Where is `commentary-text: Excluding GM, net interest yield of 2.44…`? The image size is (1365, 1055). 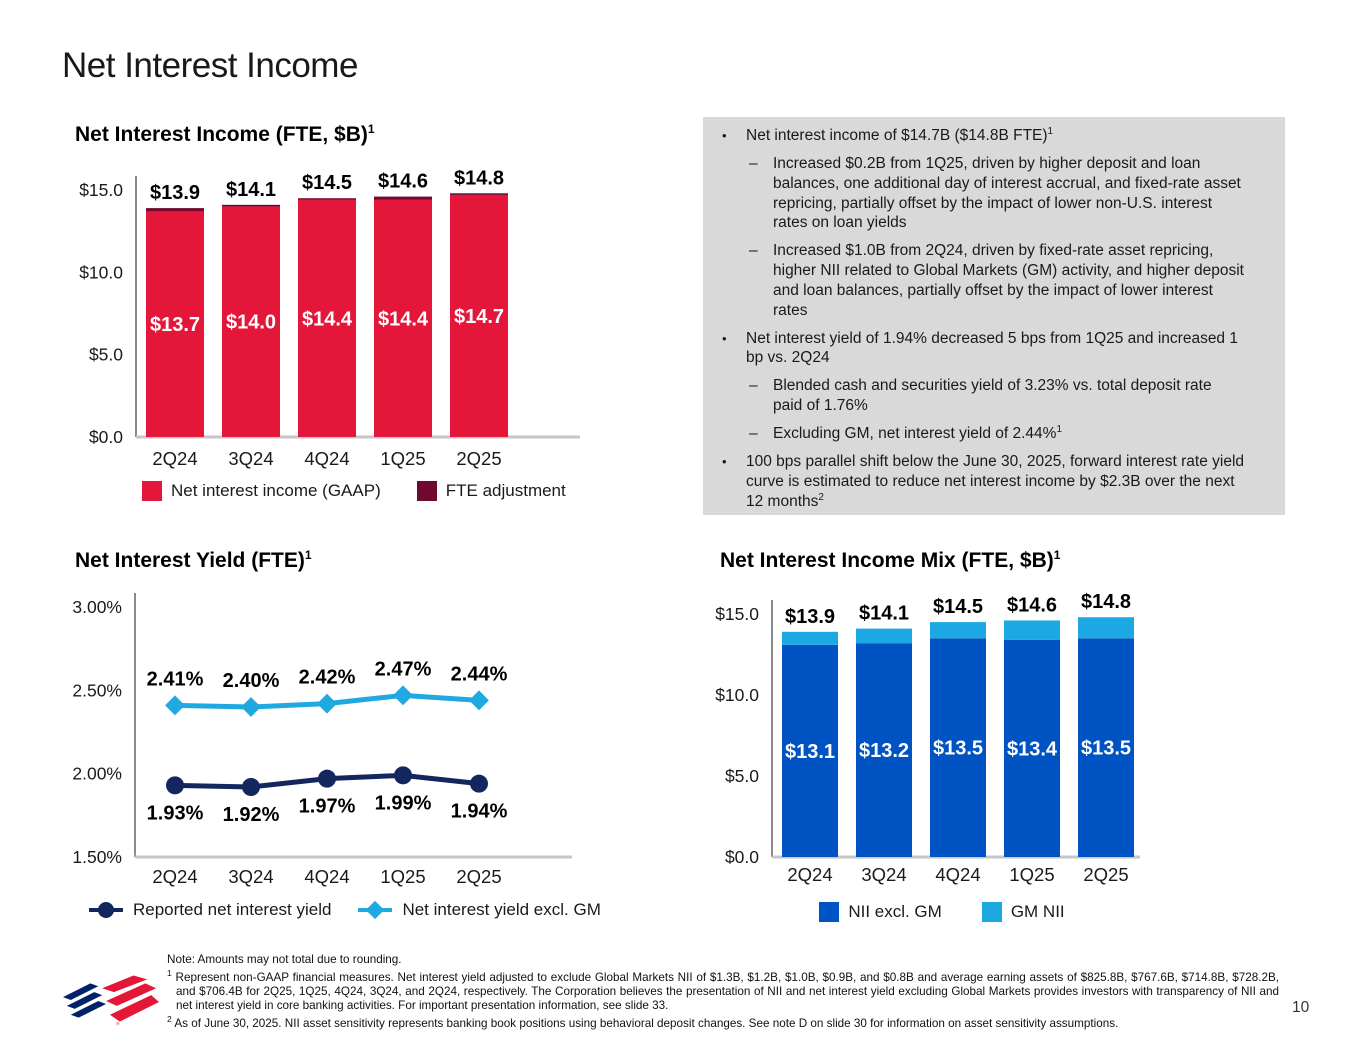 commentary-text: Excluding GM, net interest yield of 2.44… is located at coordinates (918, 433).